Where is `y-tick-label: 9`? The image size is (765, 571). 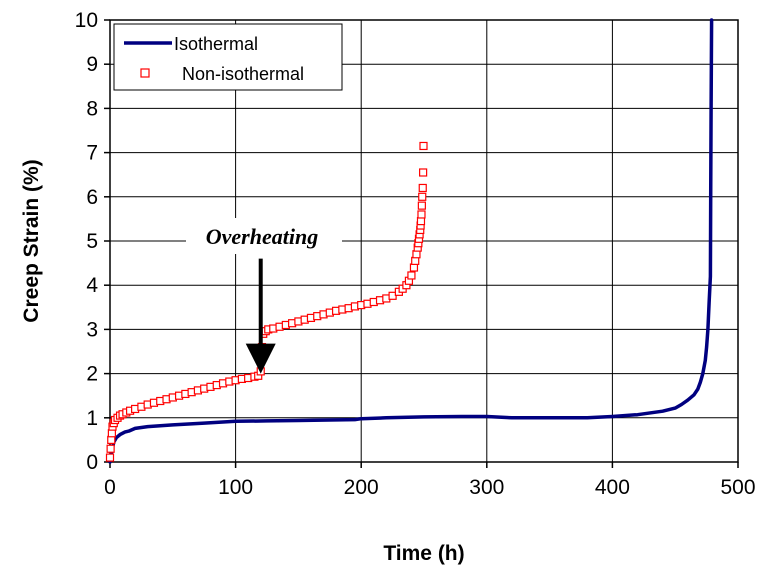 y-tick-label: 9 is located at coordinates (92, 64).